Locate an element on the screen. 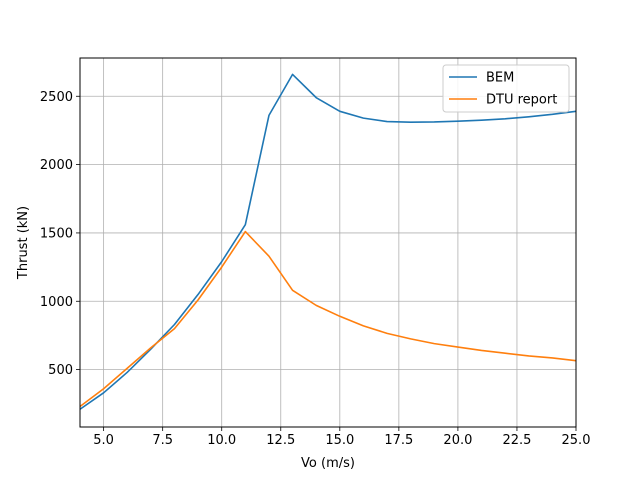 The image size is (640, 480). x-tick-label: 22.5 is located at coordinates (516, 440).